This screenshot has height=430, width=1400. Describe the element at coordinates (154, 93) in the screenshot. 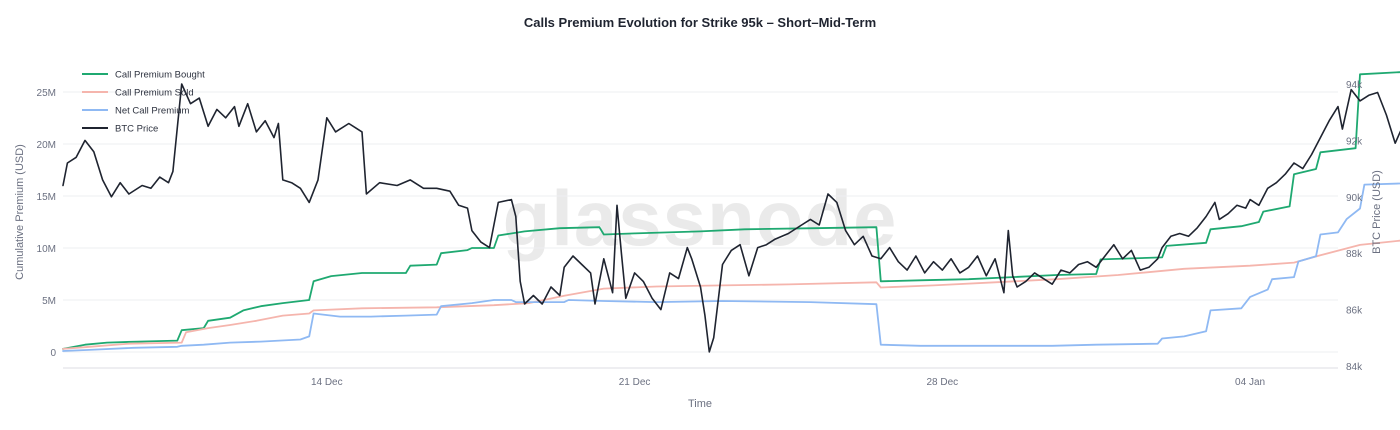

I see `legend-label: Call Premium Sold` at that location.